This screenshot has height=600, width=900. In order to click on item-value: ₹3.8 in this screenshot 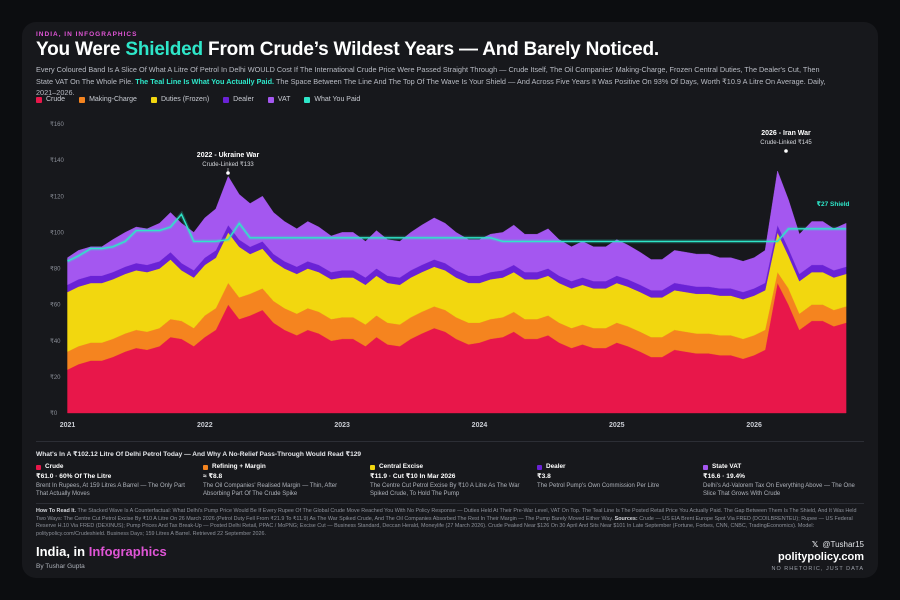, I will do `click(544, 476)`.